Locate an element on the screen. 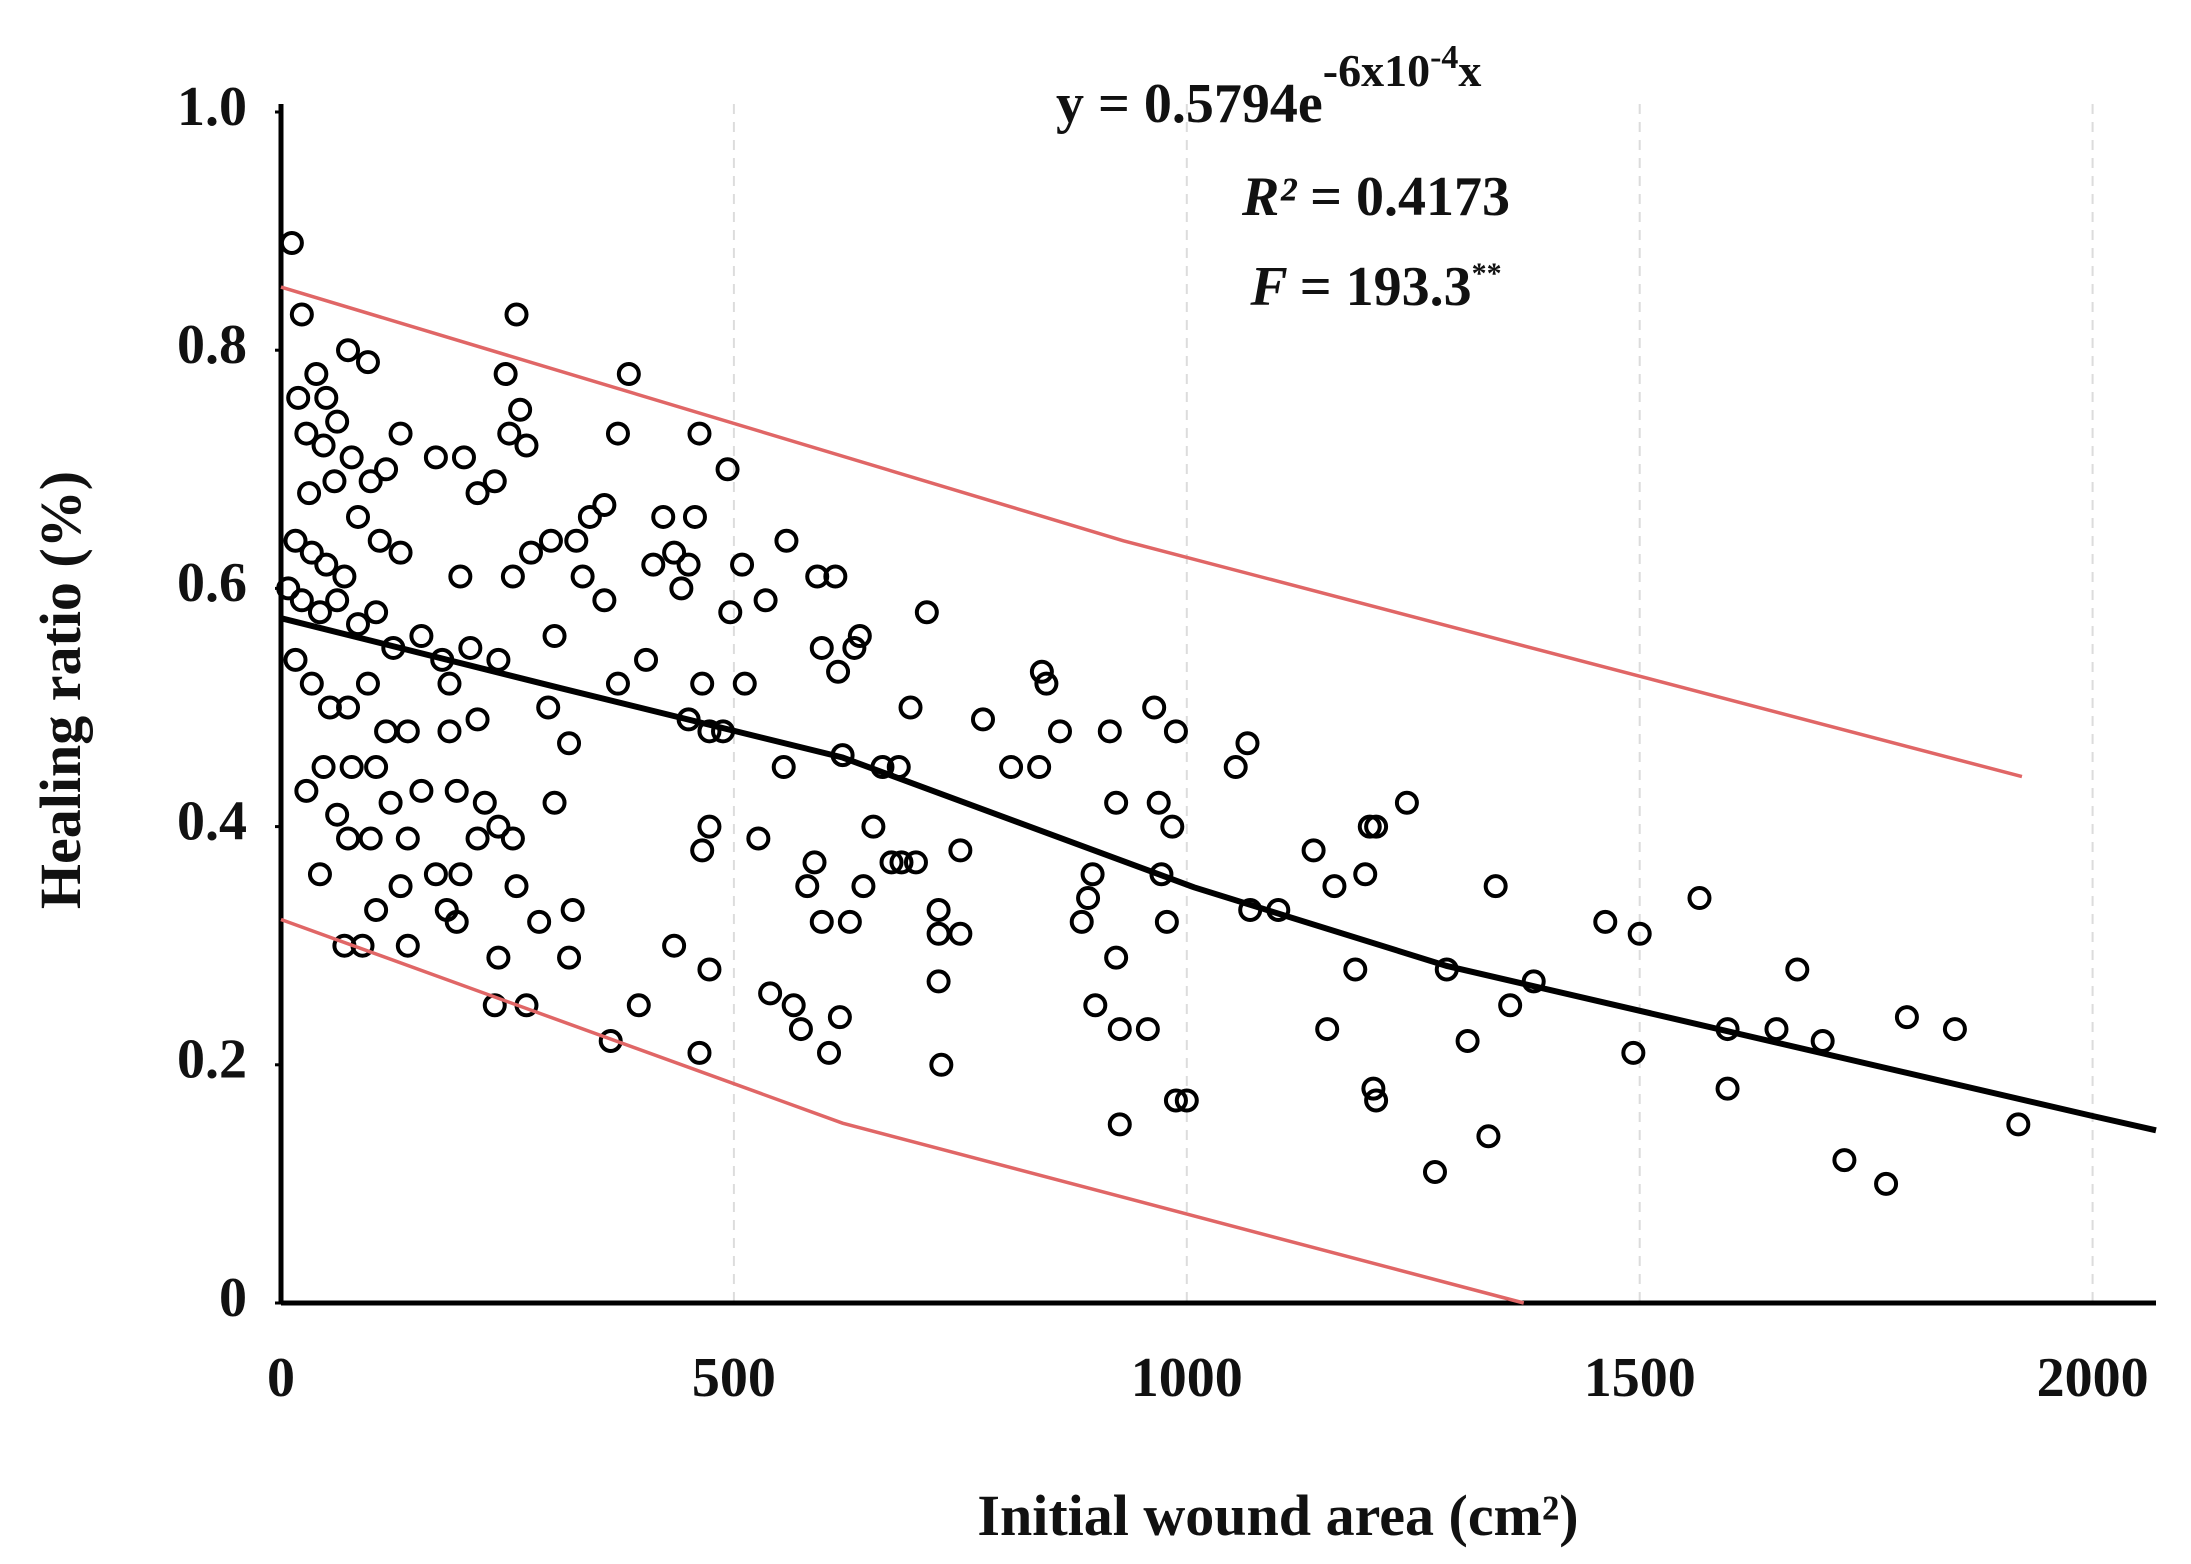  f-significance: ** is located at coordinates (1487, 273).